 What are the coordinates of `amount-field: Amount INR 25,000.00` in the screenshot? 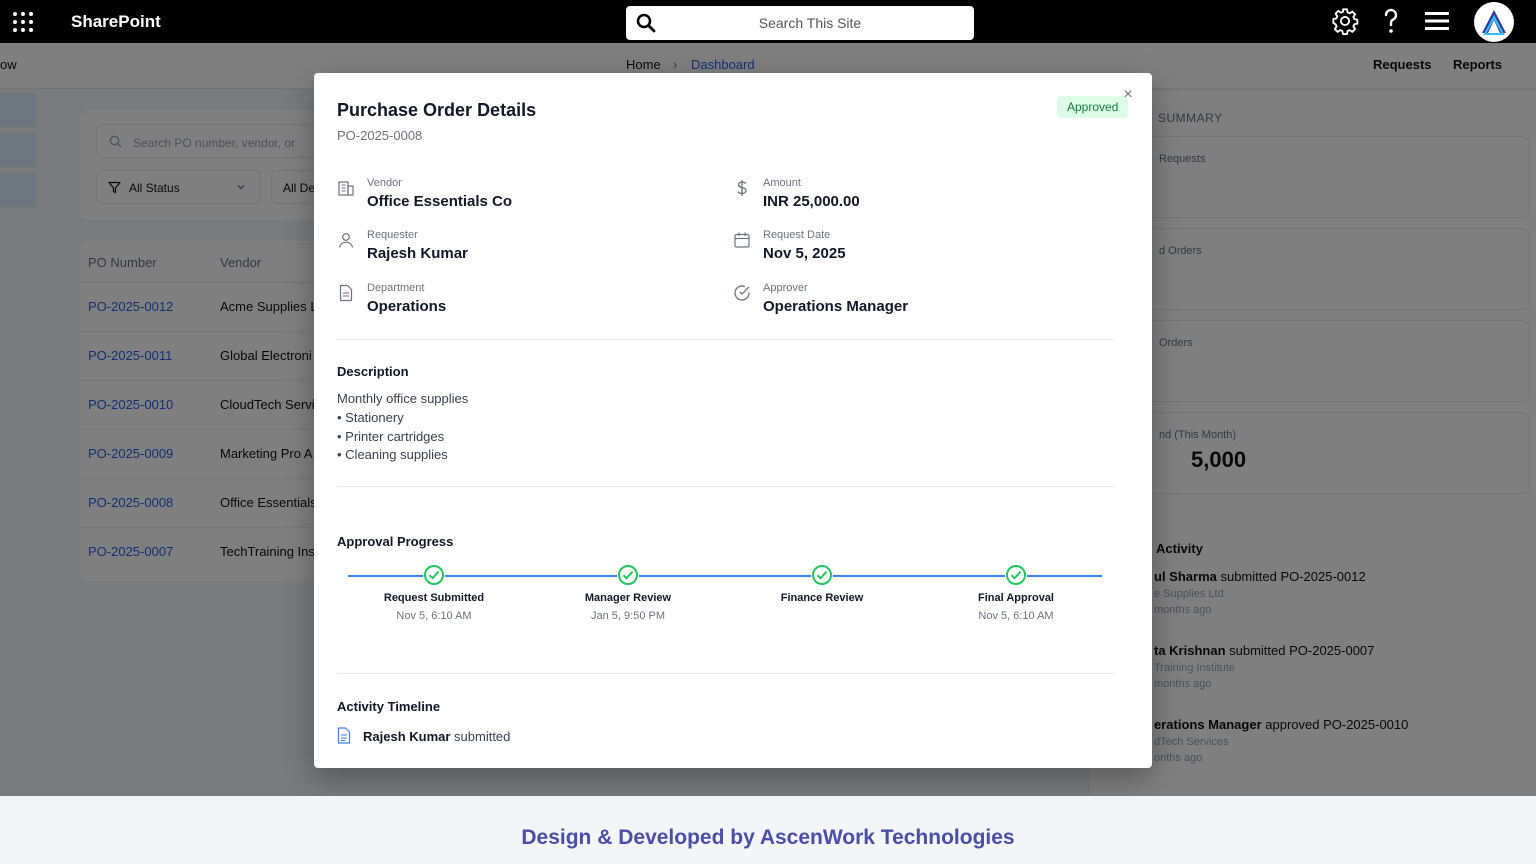 It's located at (913, 198).